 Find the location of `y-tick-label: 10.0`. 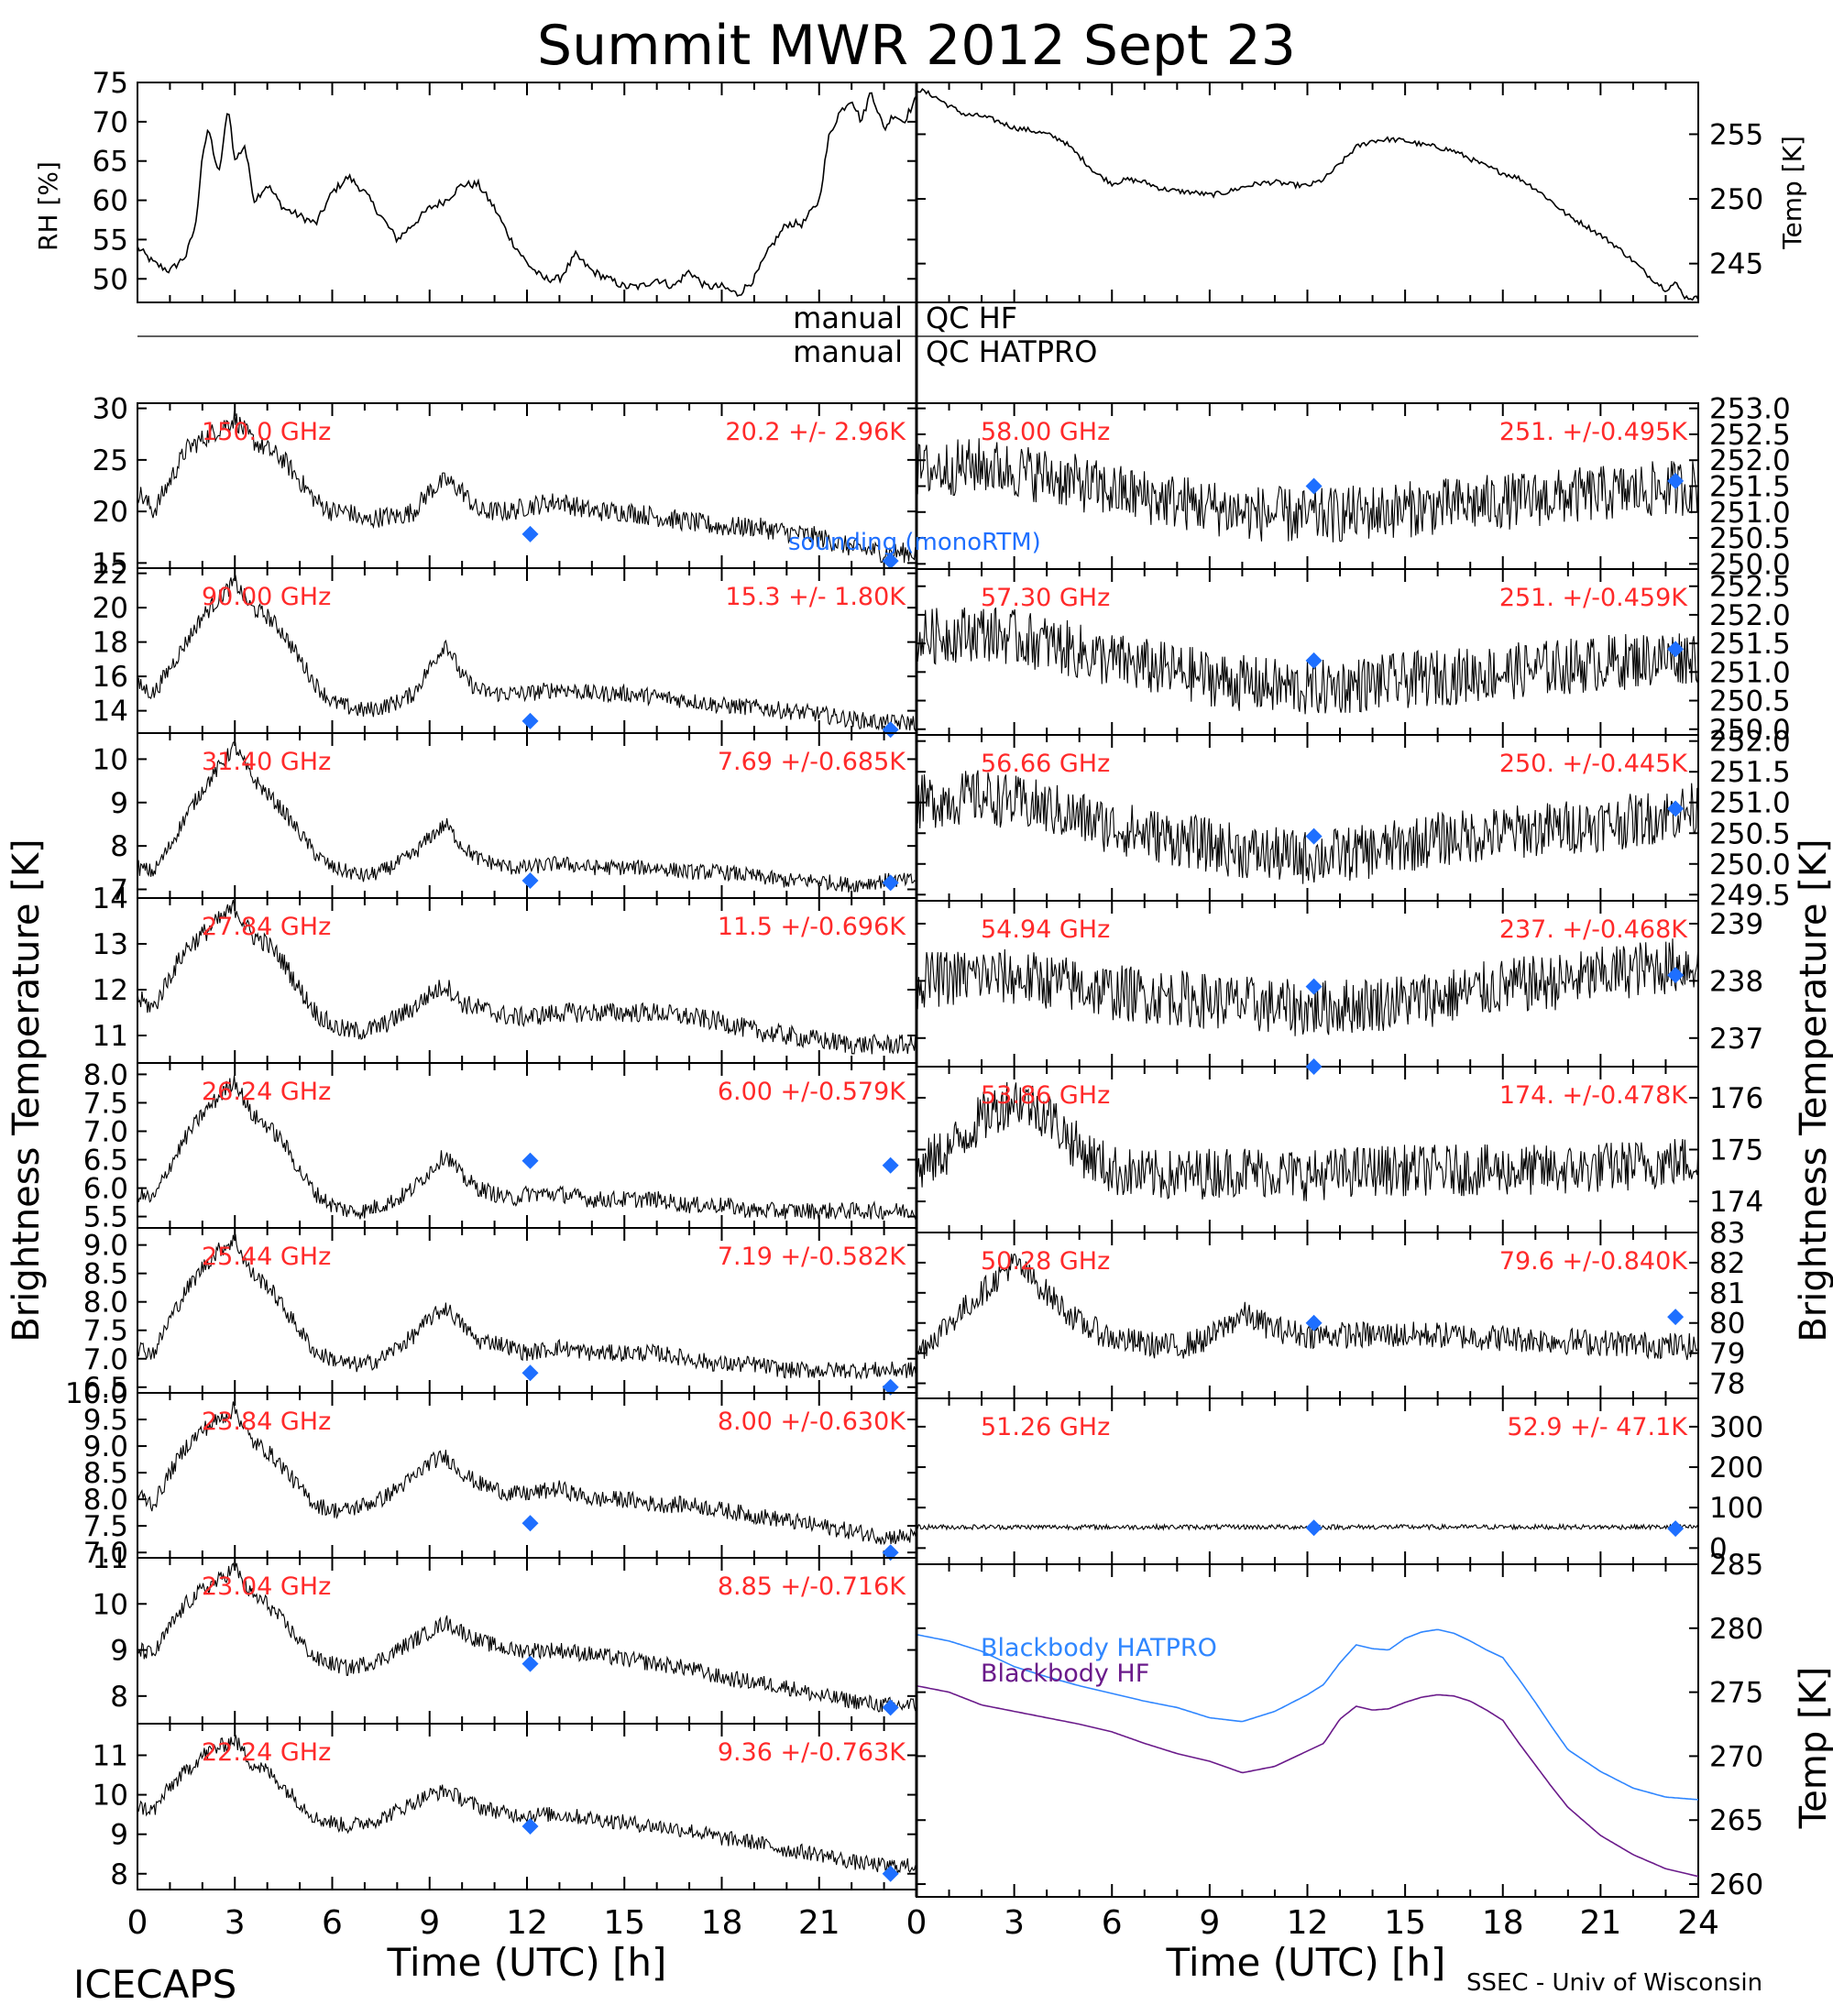

y-tick-label: 10.0 is located at coordinates (96, 1393).